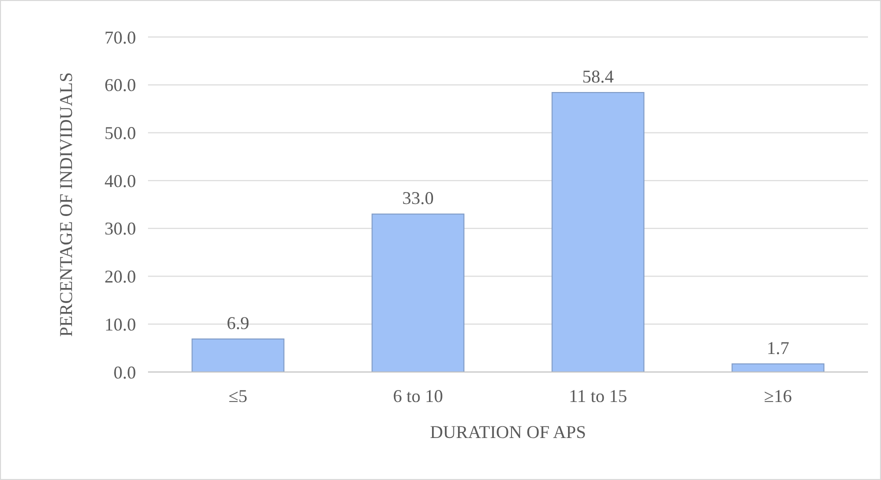 The image size is (881, 480). Describe the element at coordinates (598, 76) in the screenshot. I see `data-label: 58.4` at that location.